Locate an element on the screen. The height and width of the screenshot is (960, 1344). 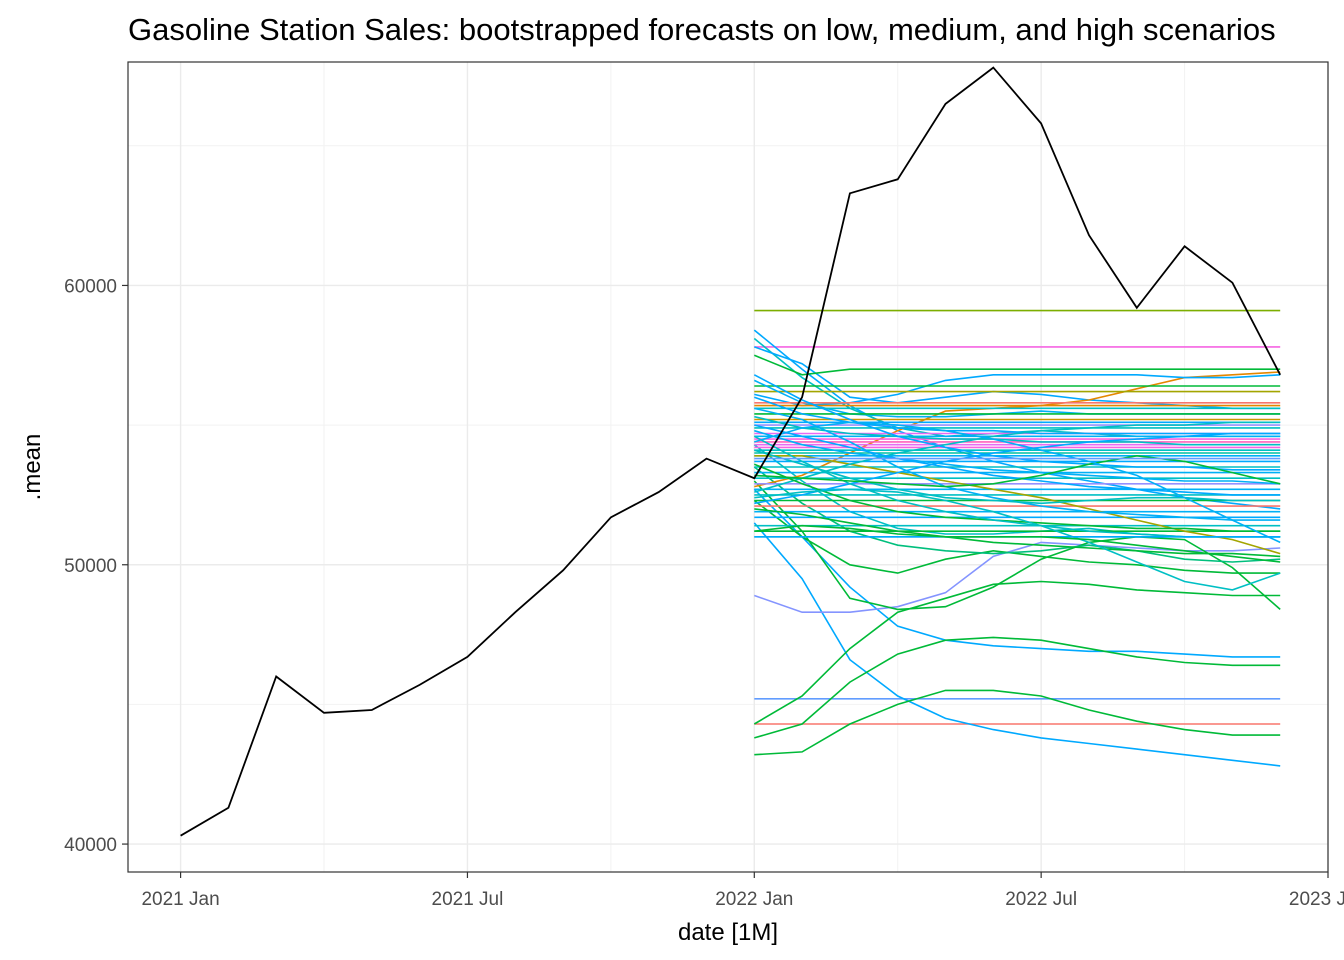
x-tick-label: 2023 Jan is located at coordinates (1316, 899).